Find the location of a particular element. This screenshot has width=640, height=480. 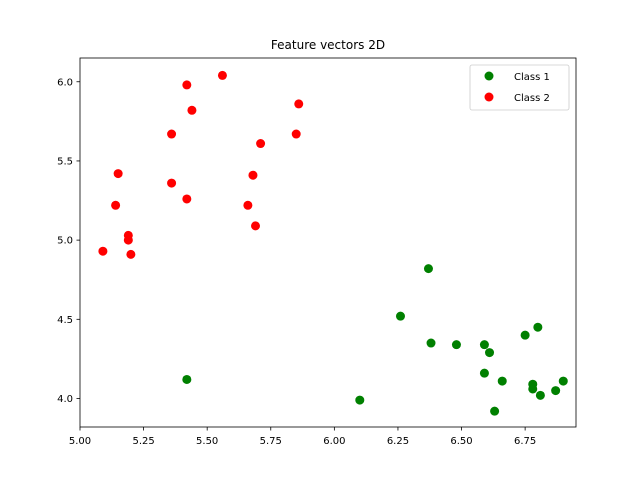

x-tick-label: 6.25 is located at coordinates (398, 441).